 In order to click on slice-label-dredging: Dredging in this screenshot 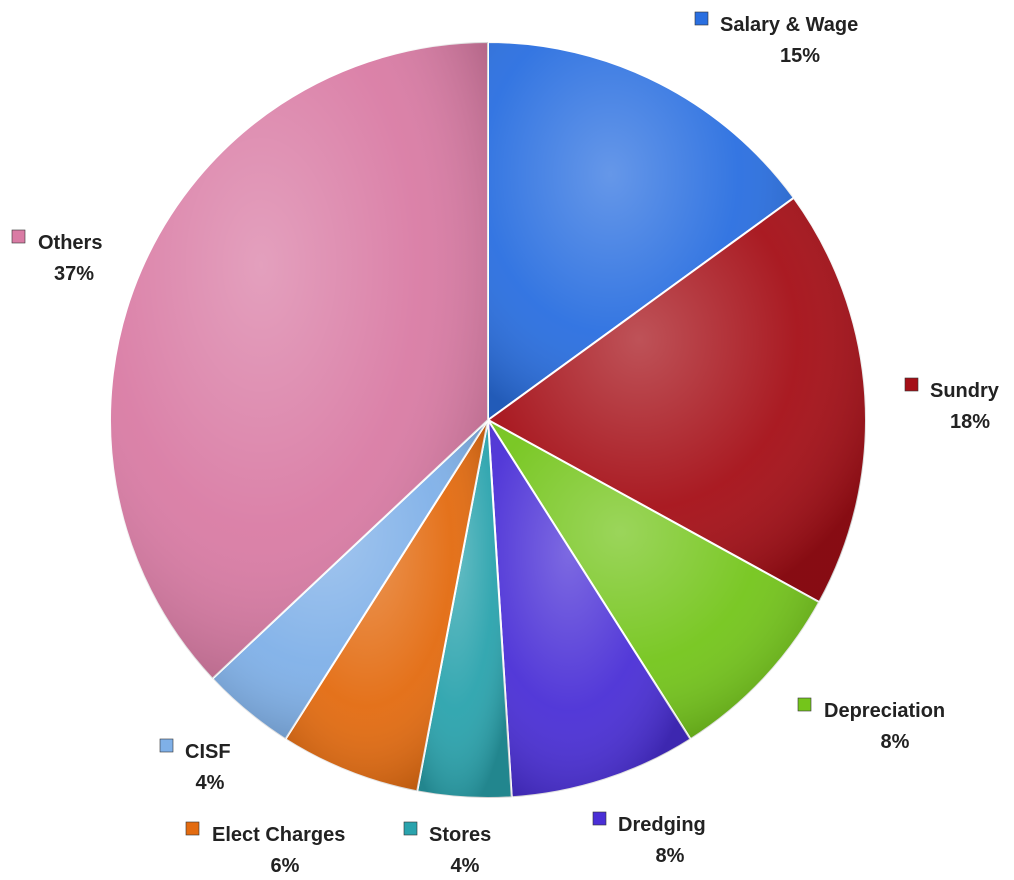, I will do `click(662, 825)`.